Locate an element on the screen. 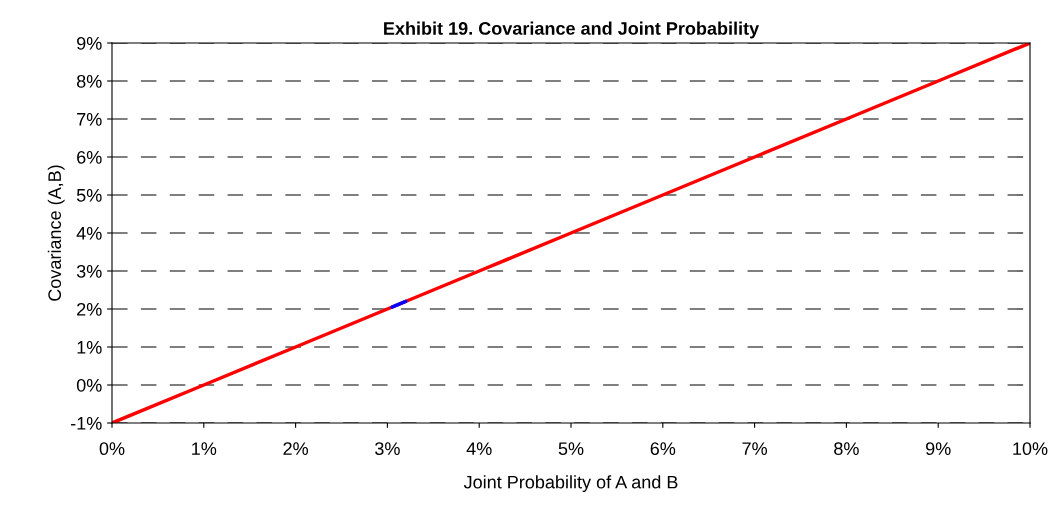  y-axis-title: Covariance (A,B) is located at coordinates (56, 233).